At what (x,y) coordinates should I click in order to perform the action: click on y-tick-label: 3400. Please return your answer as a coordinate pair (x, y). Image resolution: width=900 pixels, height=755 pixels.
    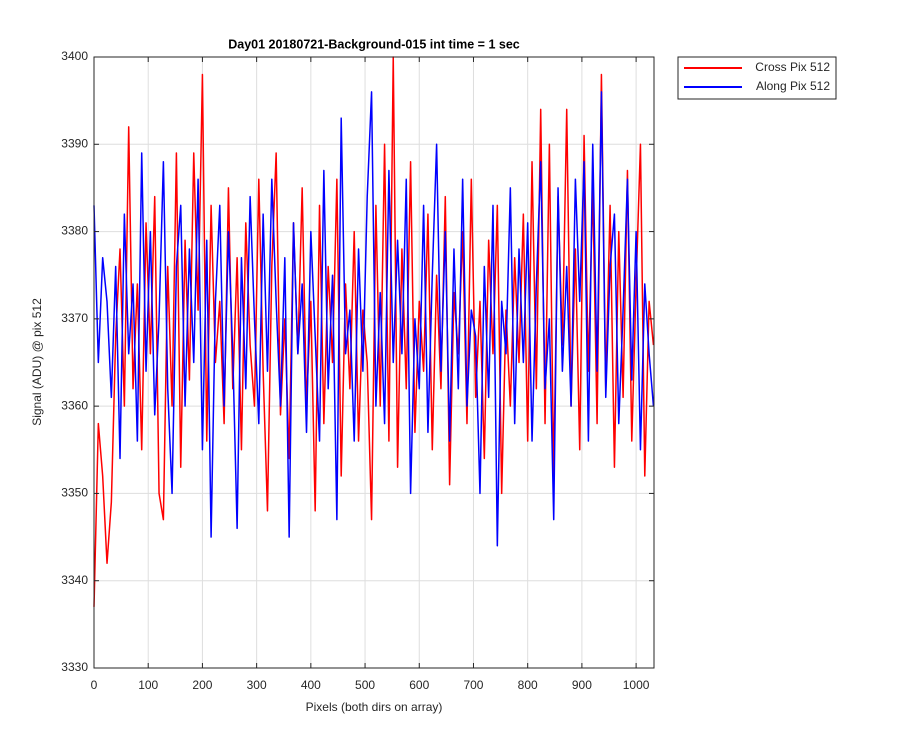
    Looking at the image, I should click on (74, 56).